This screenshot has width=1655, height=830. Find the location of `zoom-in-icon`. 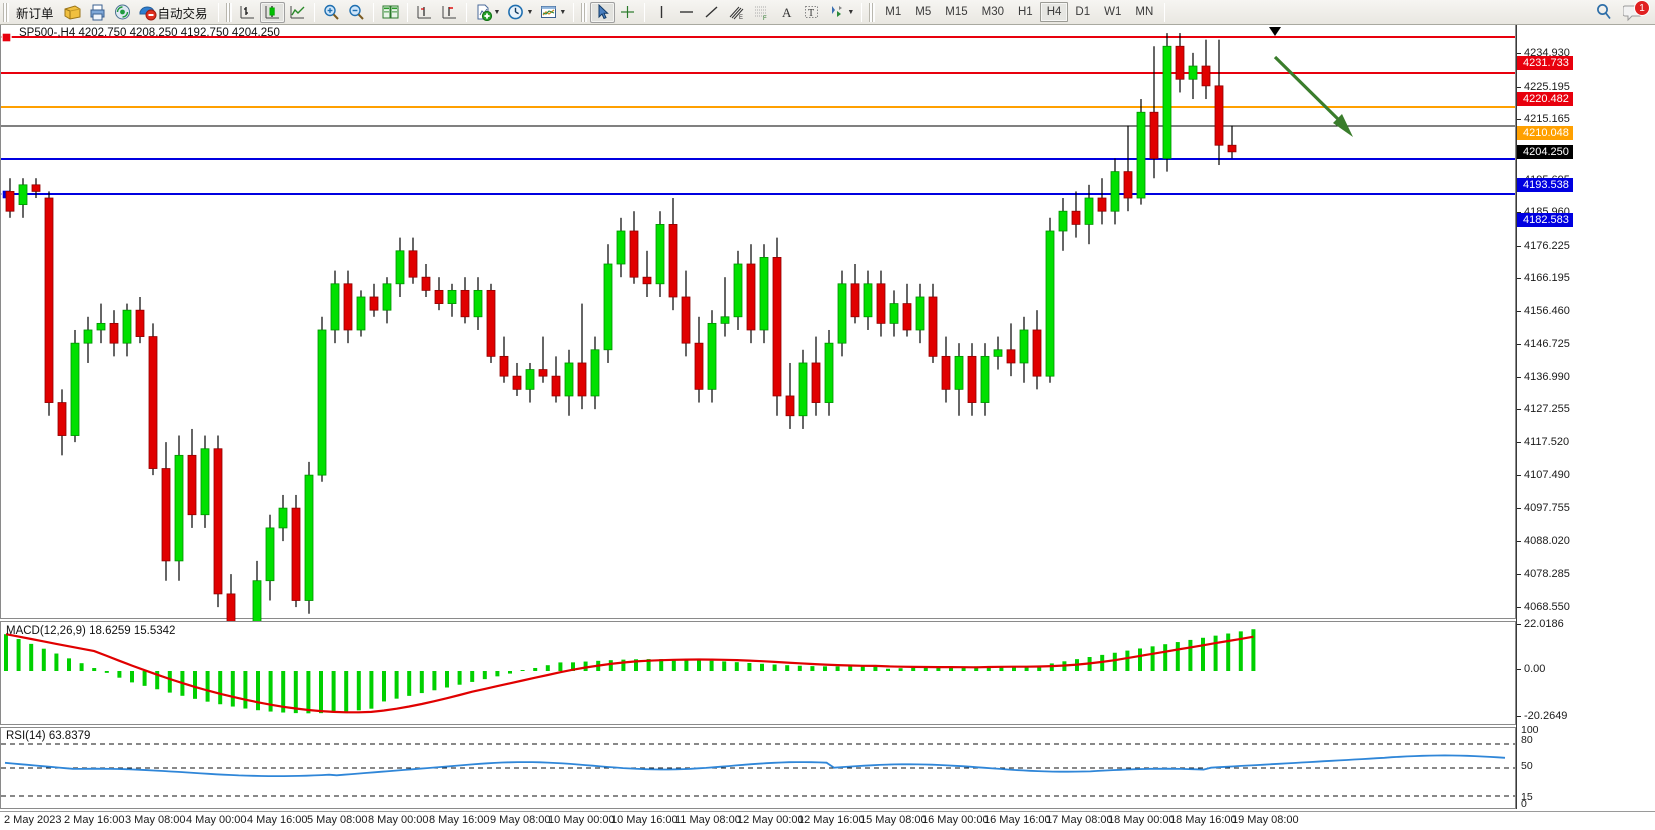

zoom-in-icon is located at coordinates (331, 12).